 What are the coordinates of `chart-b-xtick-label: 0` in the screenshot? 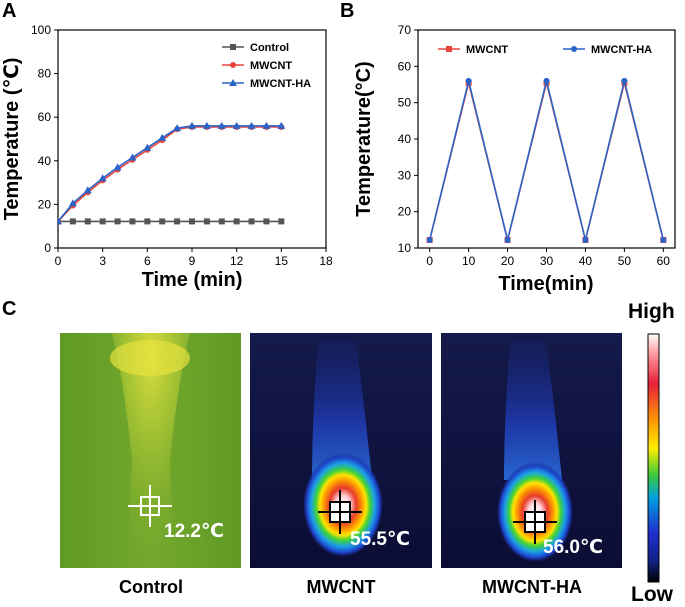 It's located at (429, 261).